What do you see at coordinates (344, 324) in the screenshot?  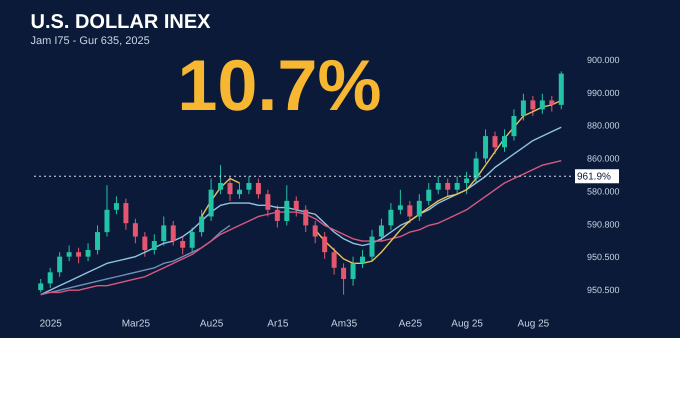 I see `x-tick-label: Am35` at bounding box center [344, 324].